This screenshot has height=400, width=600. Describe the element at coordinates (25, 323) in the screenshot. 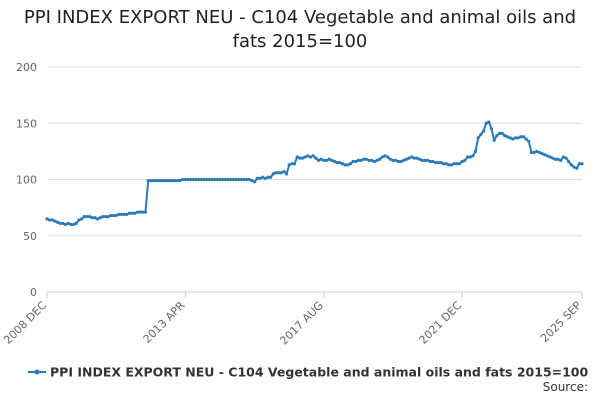

I see `x-tick-label: 2008 DEC` at that location.